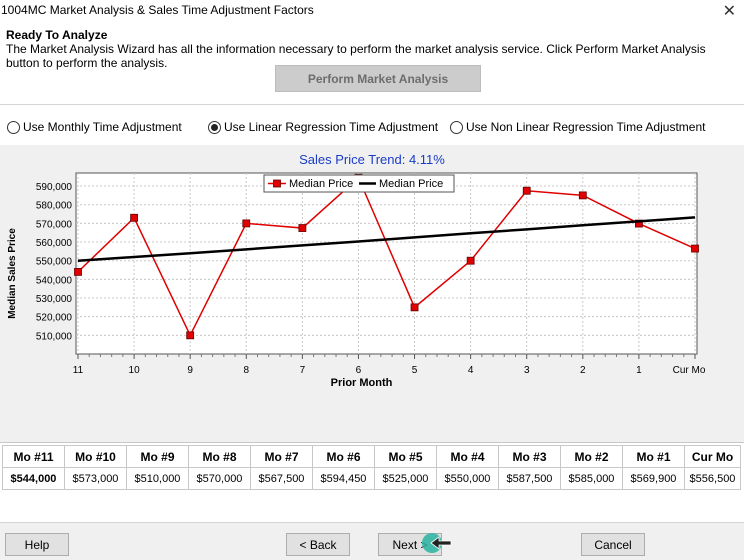  I want to click on table-cell: $573,000, so click(95, 478).